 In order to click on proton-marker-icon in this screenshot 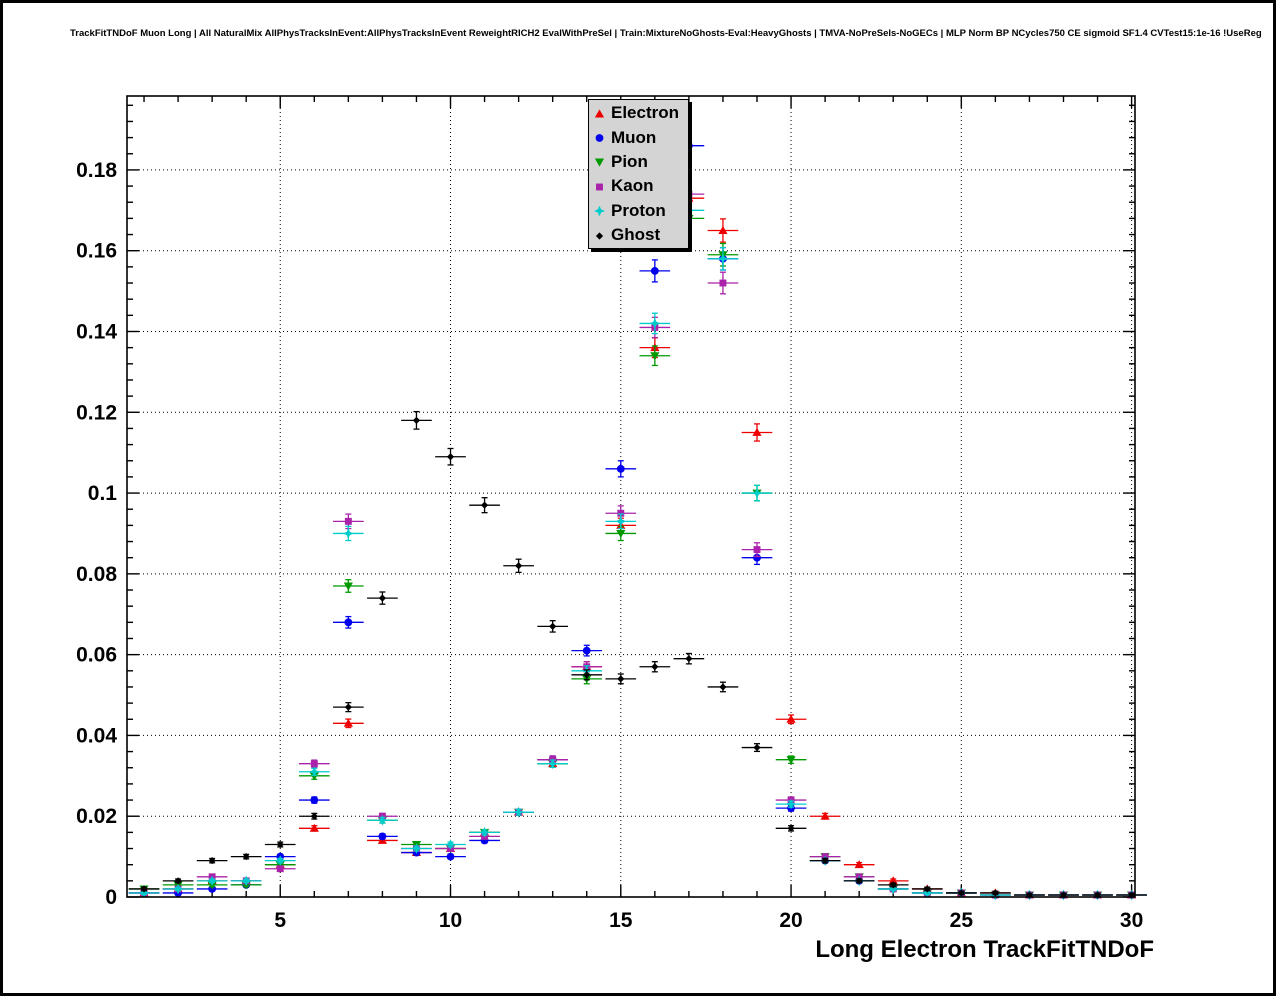, I will do `click(599, 211)`.